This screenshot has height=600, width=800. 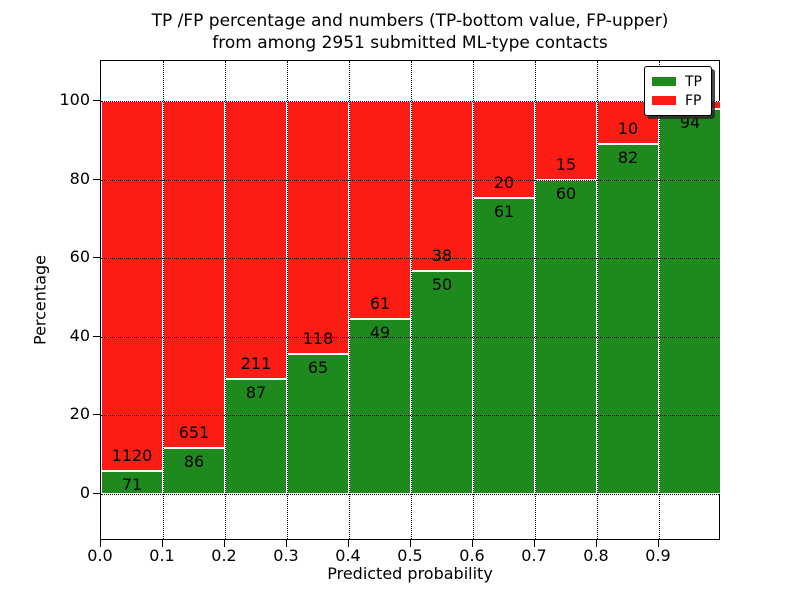 I want to click on fp-count-label: 118, so click(x=318, y=339).